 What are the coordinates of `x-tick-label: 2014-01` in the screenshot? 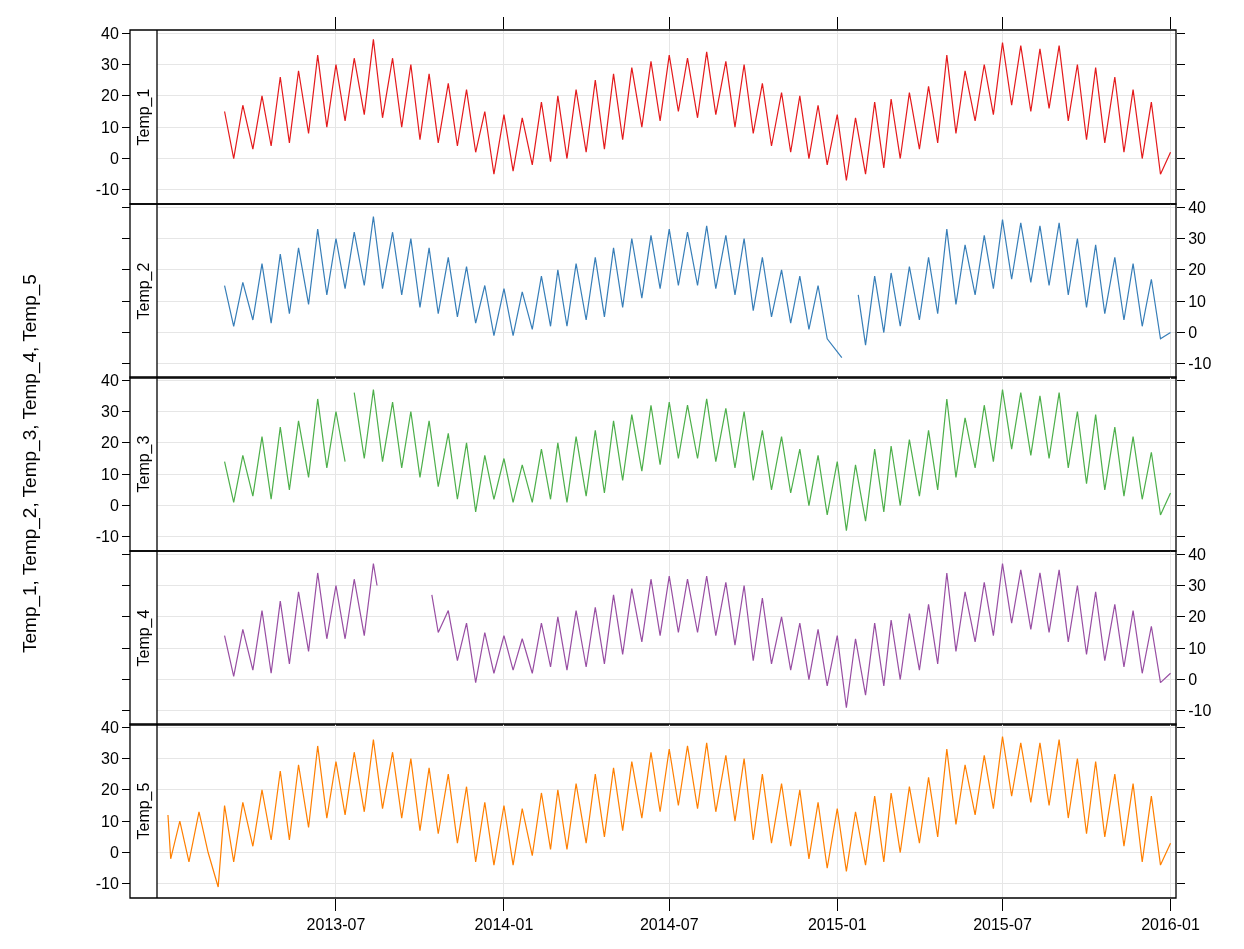 It's located at (504, 925).